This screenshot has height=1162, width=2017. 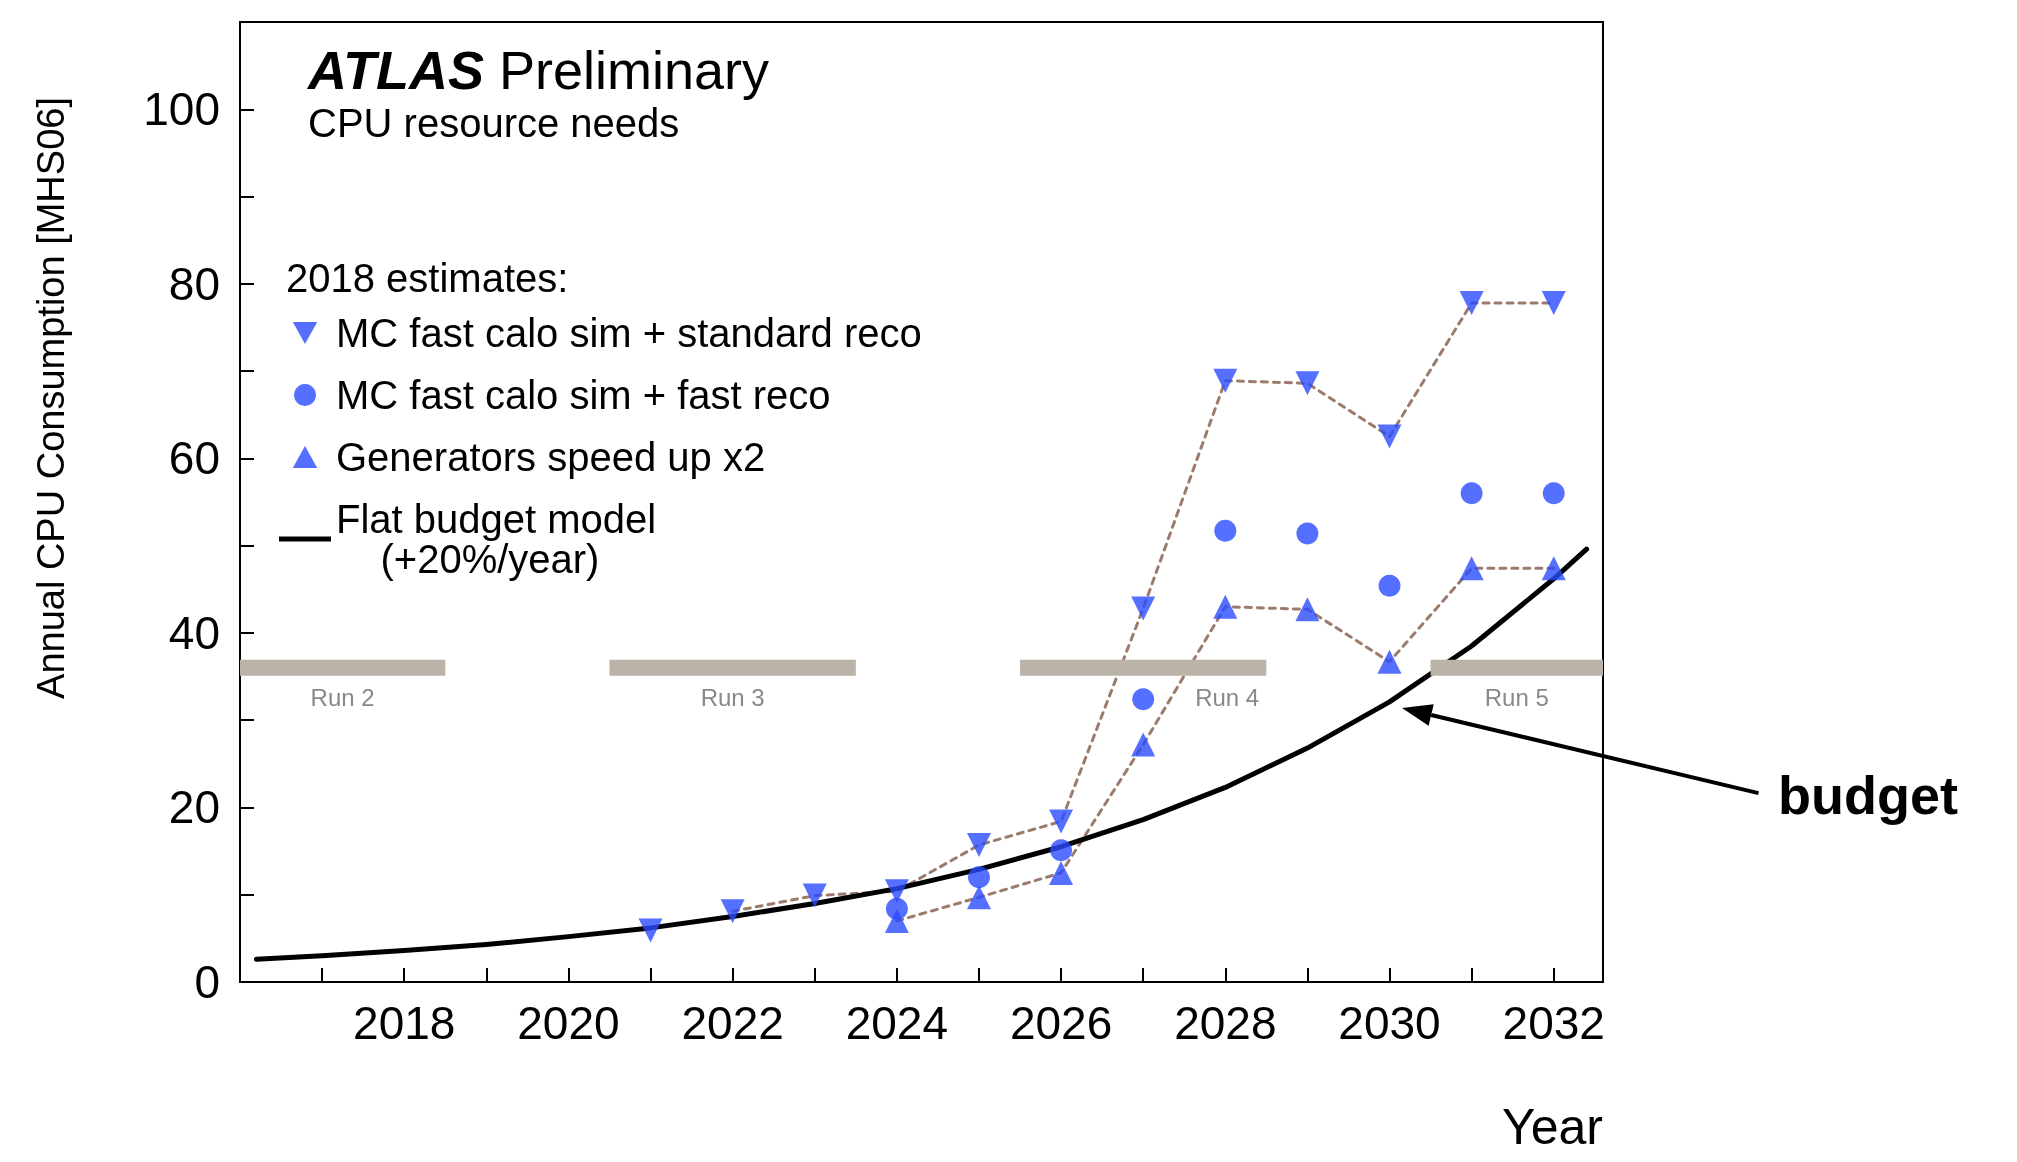 I want to click on legend-label: MC fast calo sim + fast reco, so click(x=583, y=395).